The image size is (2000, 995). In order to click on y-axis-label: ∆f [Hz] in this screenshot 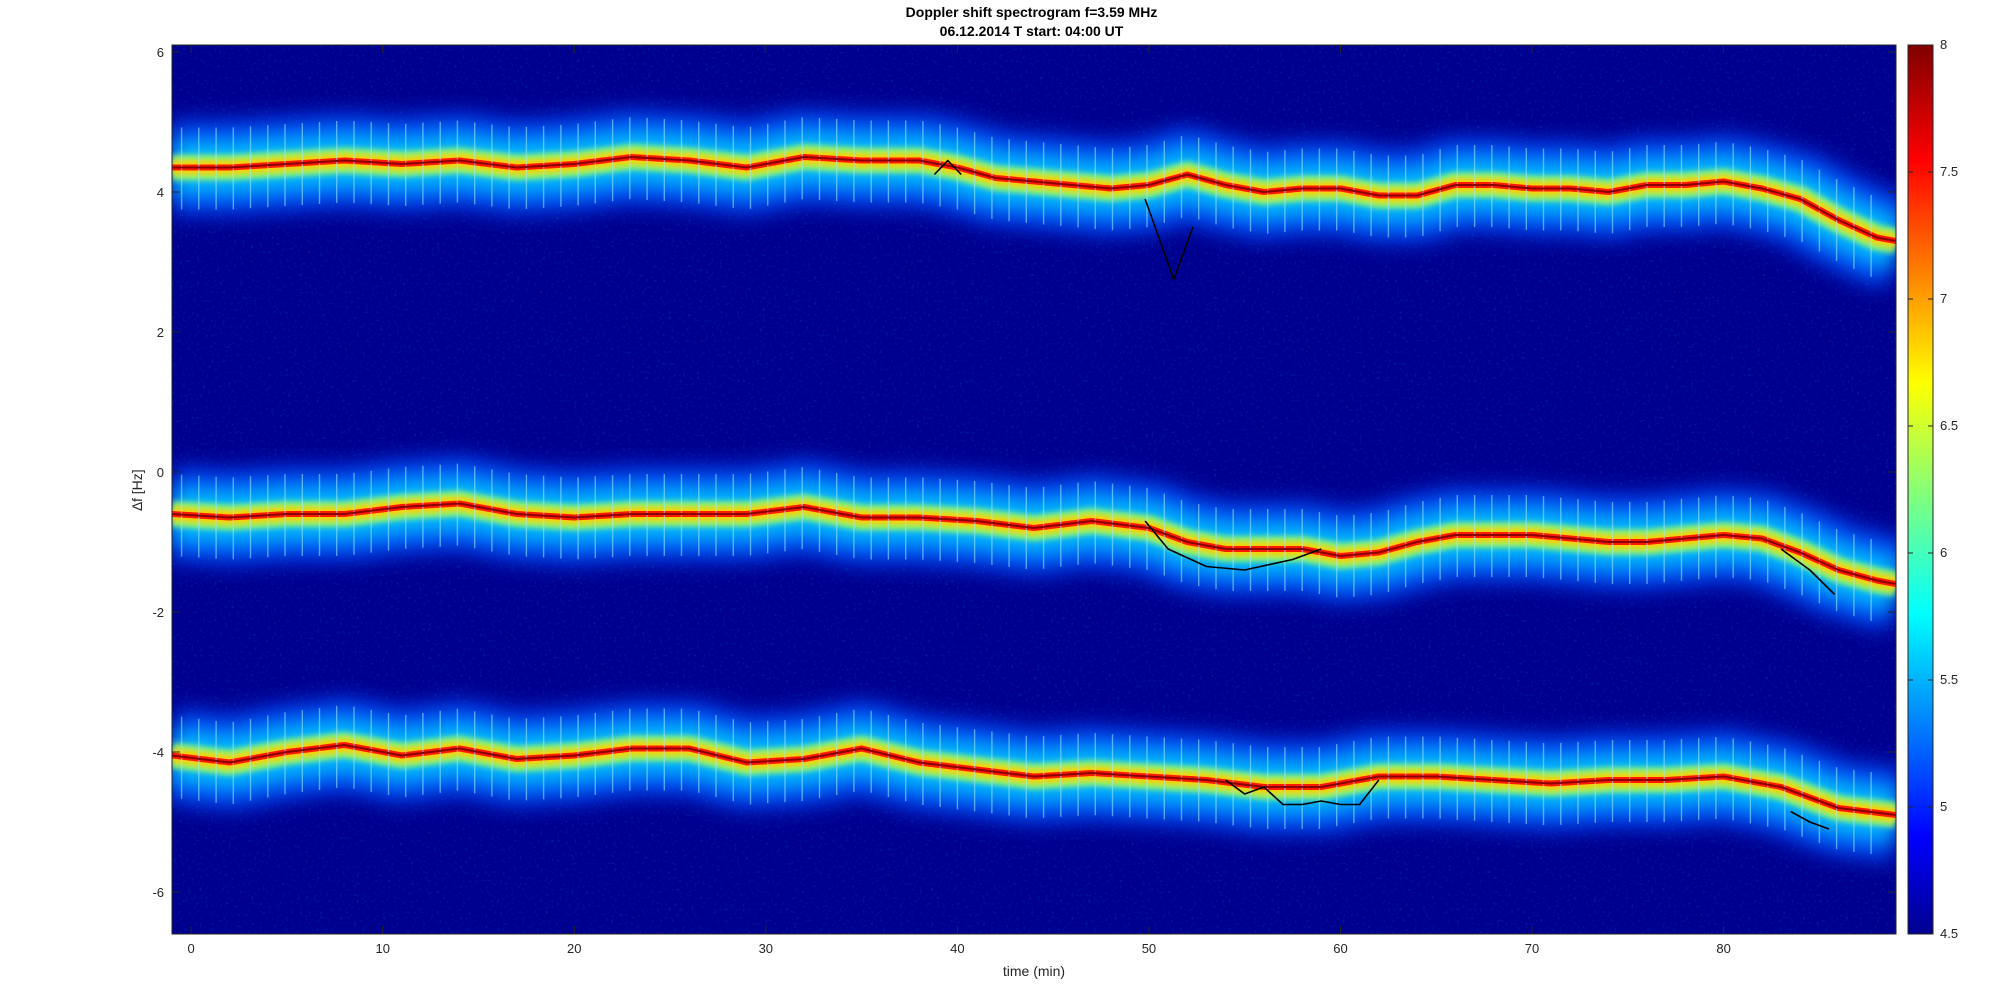, I will do `click(137, 489)`.